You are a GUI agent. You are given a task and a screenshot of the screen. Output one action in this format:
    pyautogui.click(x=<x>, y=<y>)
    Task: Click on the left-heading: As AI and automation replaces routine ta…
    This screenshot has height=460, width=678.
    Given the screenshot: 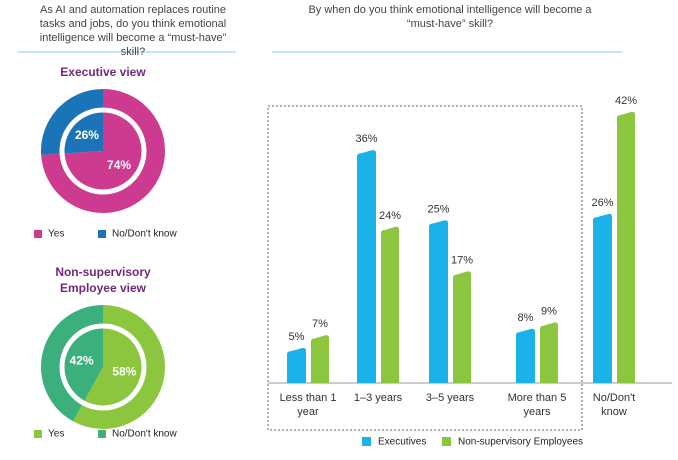 What is the action you would take?
    pyautogui.click(x=133, y=31)
    